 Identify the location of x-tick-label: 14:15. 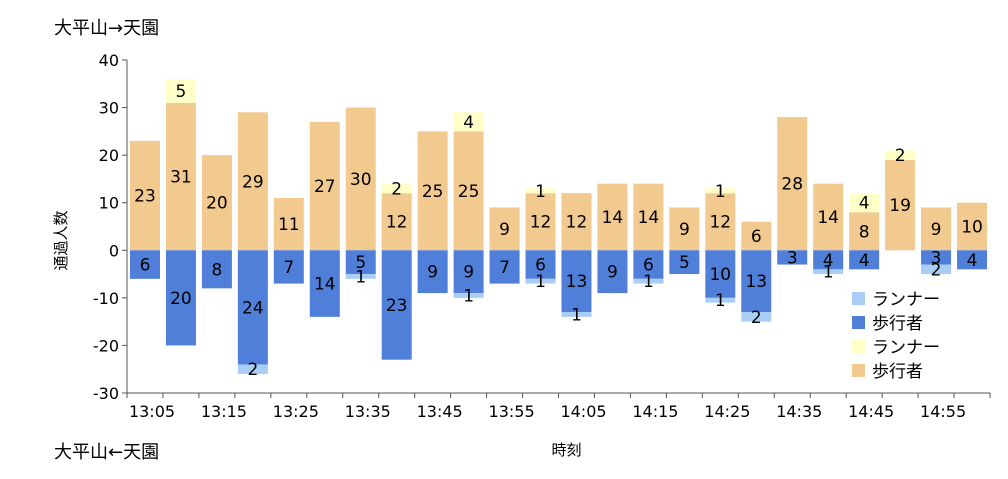
(655, 411).